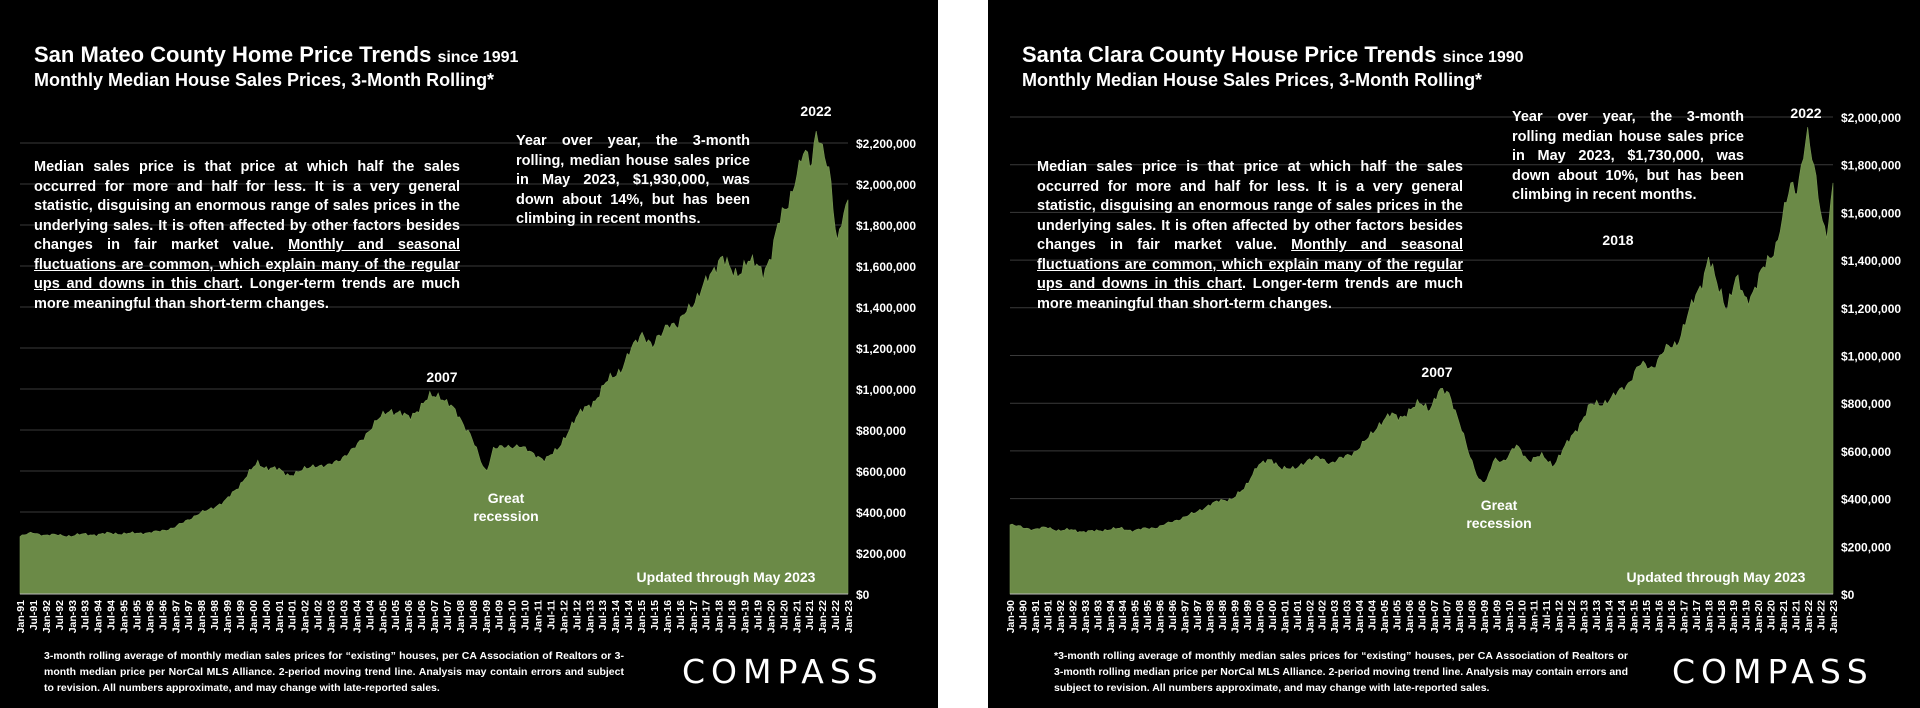  Describe the element at coordinates (1173, 615) in the screenshot. I see `x-tick-label: Jul-96` at that location.